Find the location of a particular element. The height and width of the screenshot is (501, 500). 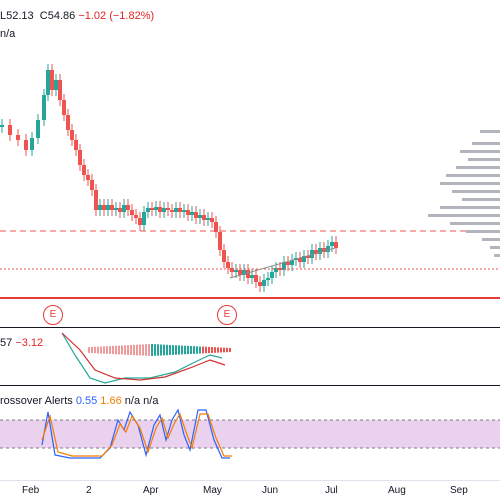

ohlc-header: L52.13 C54.86 −1.02 (−1.82%) is located at coordinates (77, 16).